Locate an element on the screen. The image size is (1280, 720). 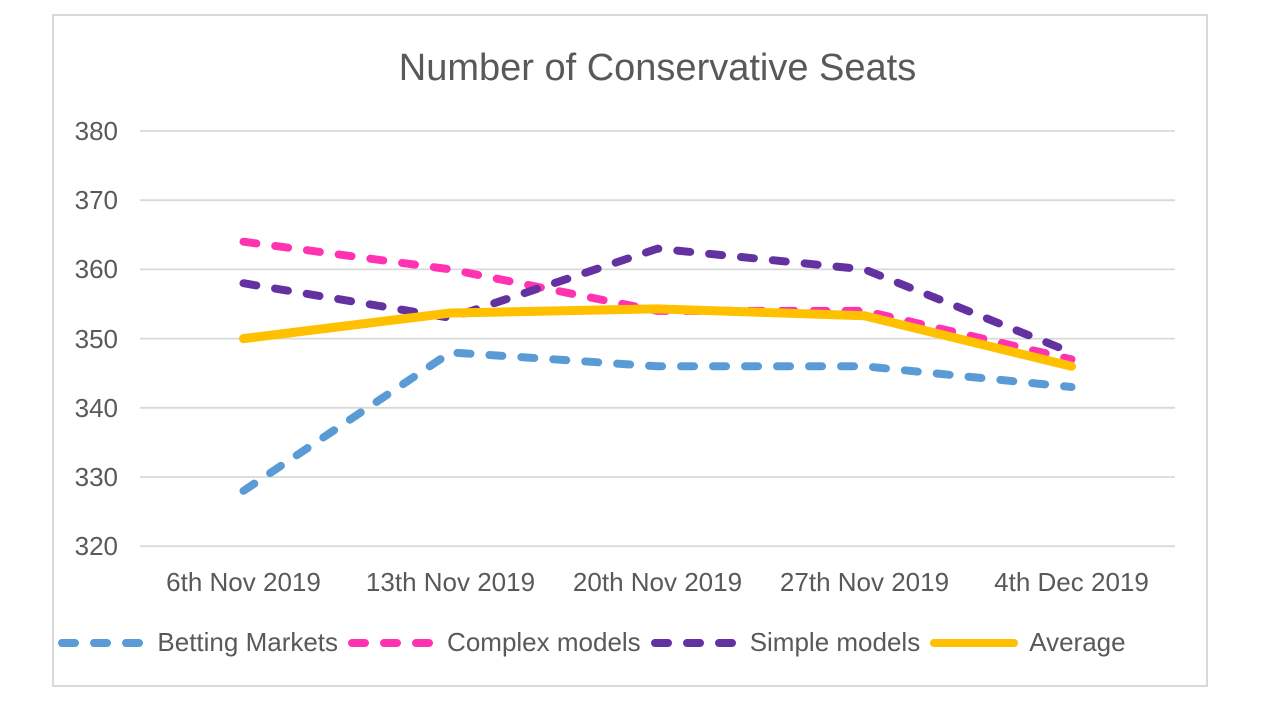
y-tick-label-380: 380 is located at coordinates (96, 131).